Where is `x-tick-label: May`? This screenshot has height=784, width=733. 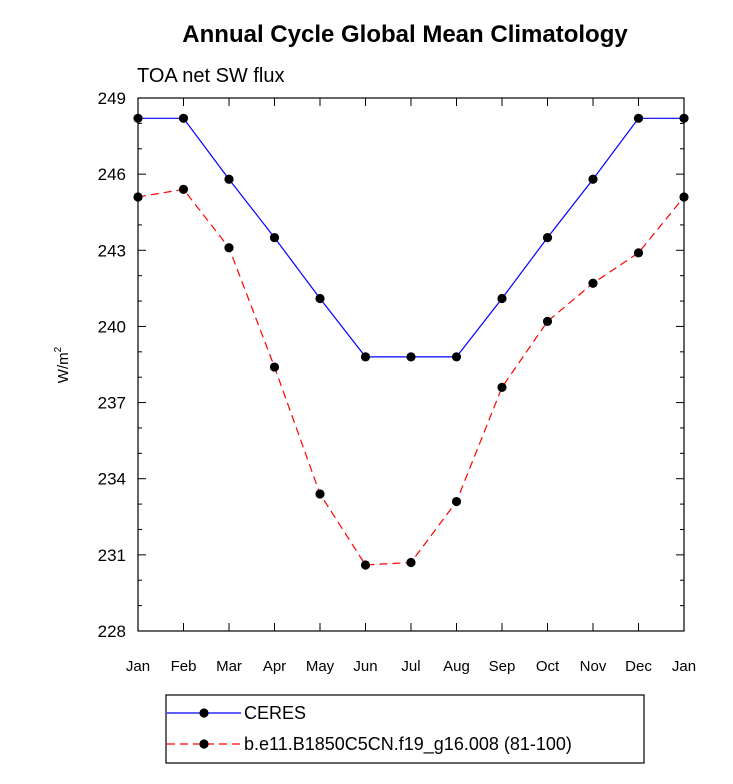 x-tick-label: May is located at coordinates (320, 666).